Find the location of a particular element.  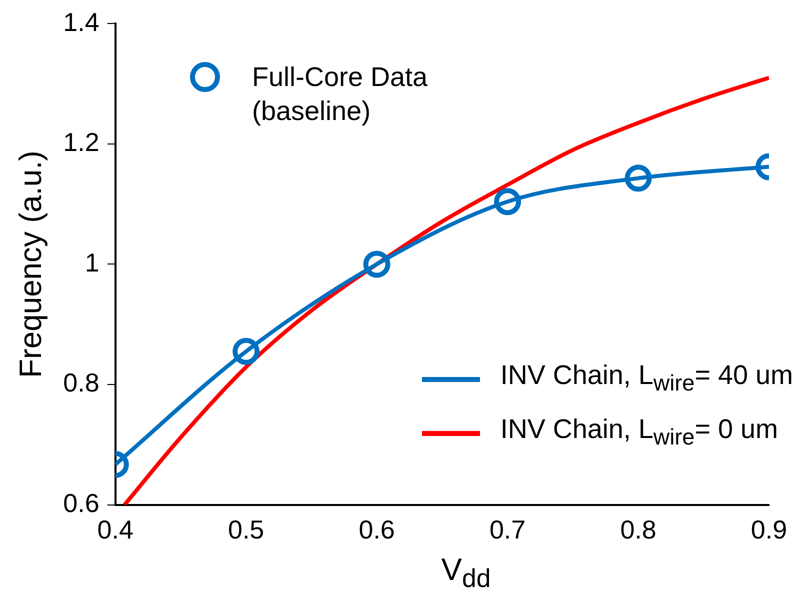

legend-label: INV Chain, L$_{wire}$= 0 um is located at coordinates (639, 432).